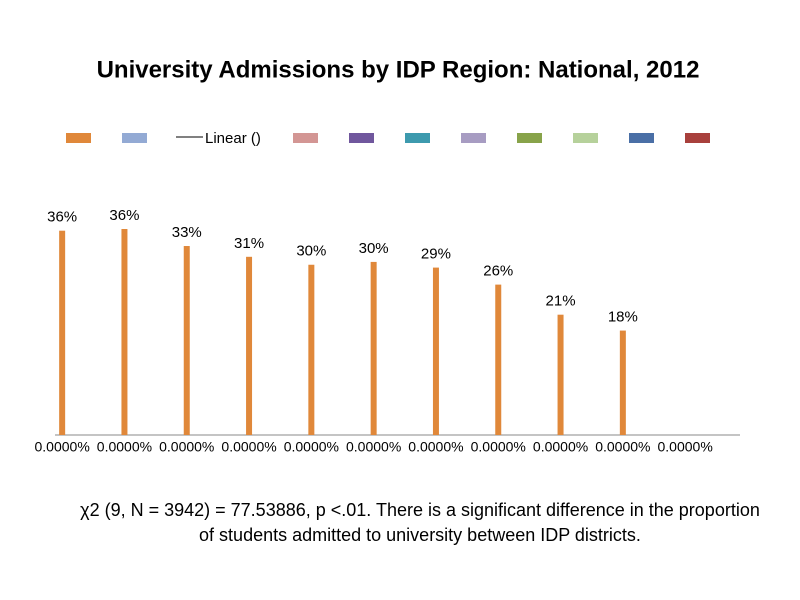 The image size is (800, 600). Describe the element at coordinates (623, 317) in the screenshot. I see `data-label: 18%` at that location.